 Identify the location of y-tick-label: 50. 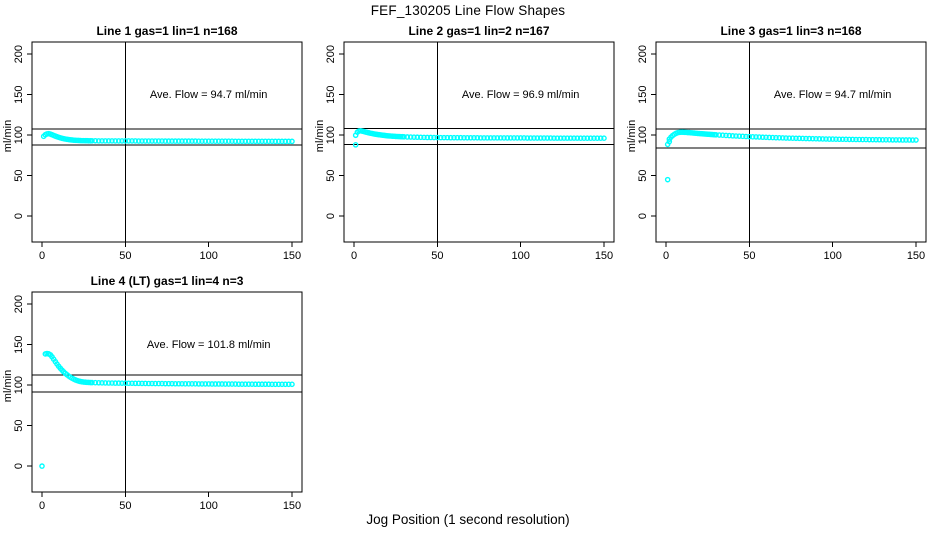
(643, 175).